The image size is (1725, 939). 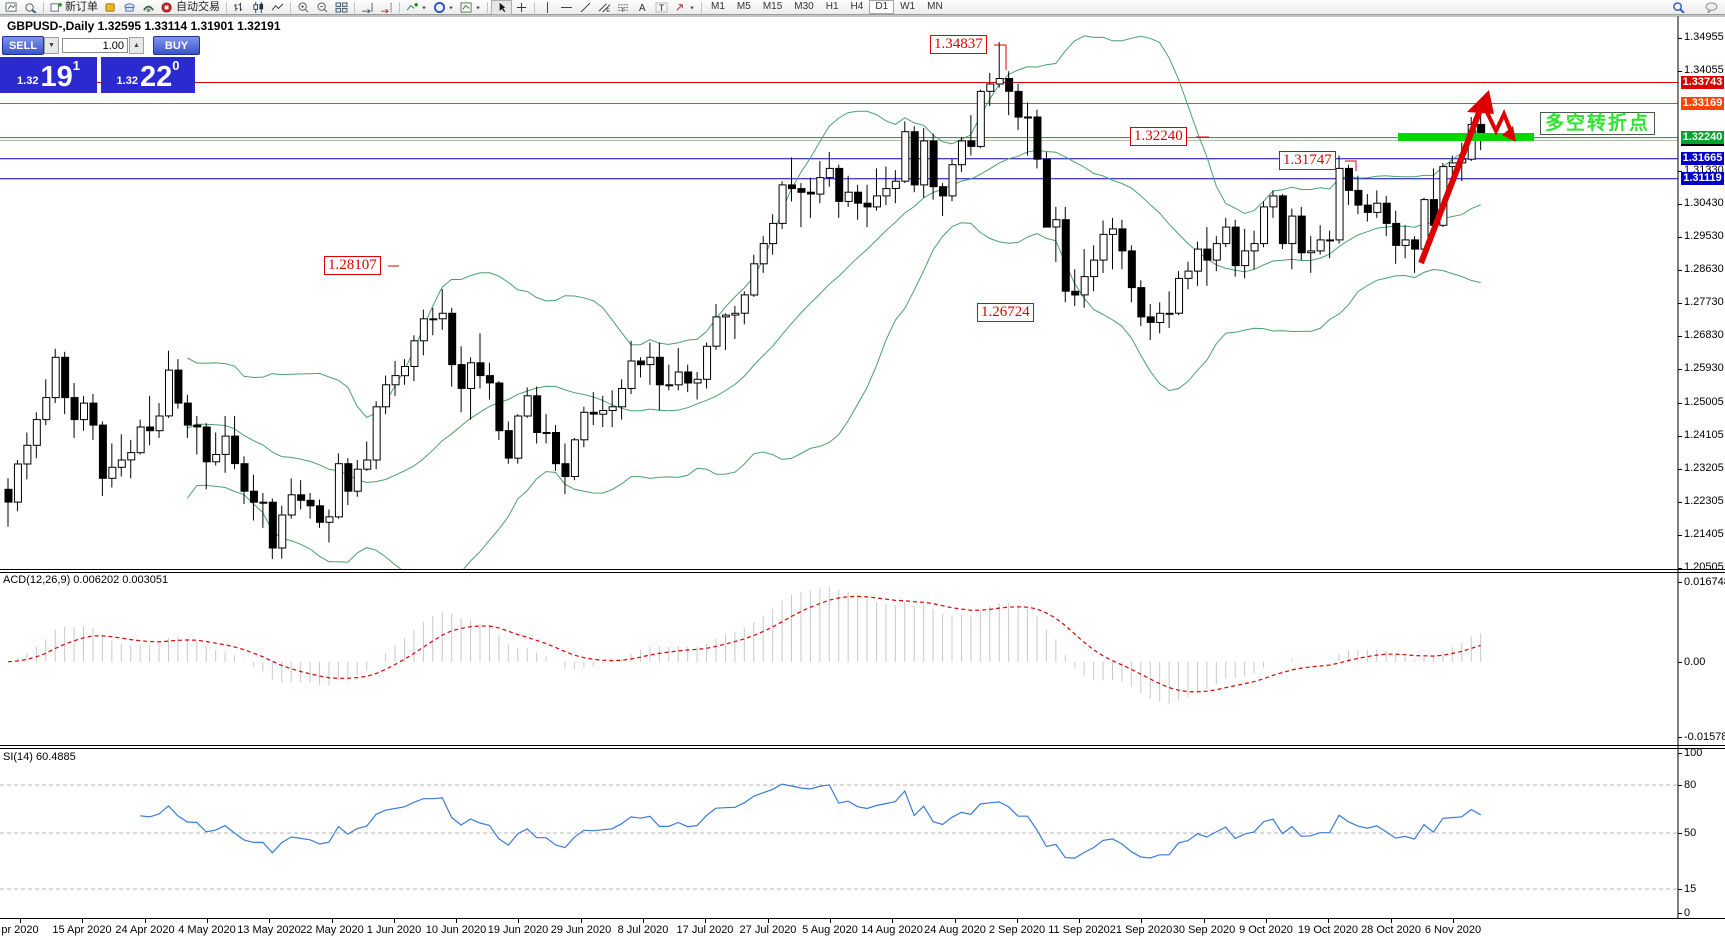 What do you see at coordinates (23, 45) in the screenshot?
I see `sell-button: SELL` at bounding box center [23, 45].